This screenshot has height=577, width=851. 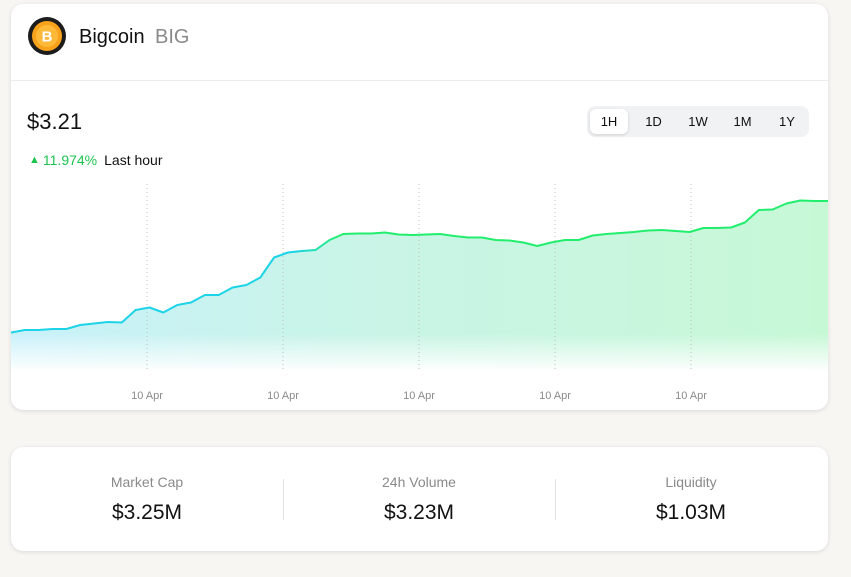 I want to click on range-1m-button: 1M, so click(x=742, y=121).